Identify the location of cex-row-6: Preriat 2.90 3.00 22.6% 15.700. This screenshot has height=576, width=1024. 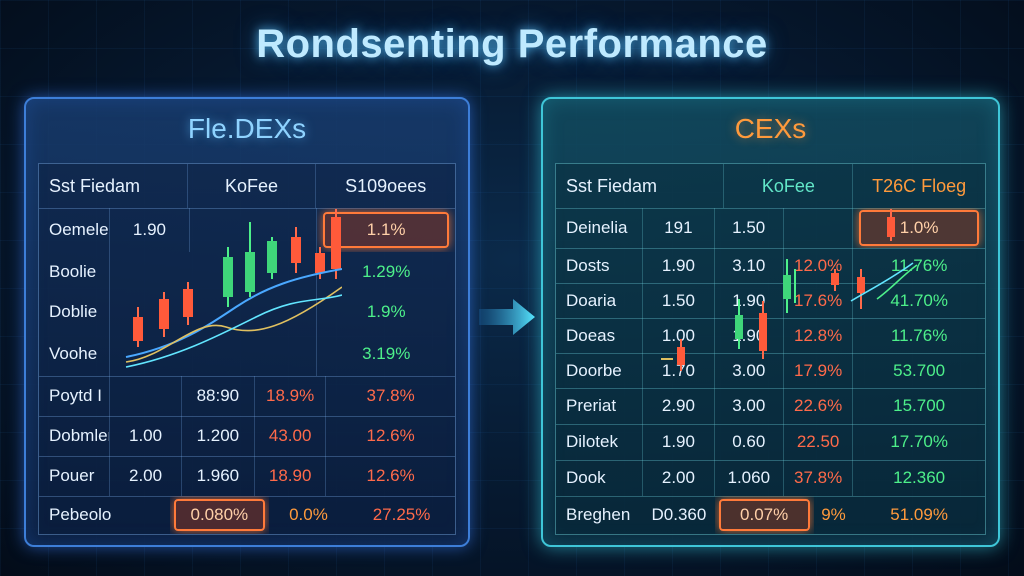
(770, 406).